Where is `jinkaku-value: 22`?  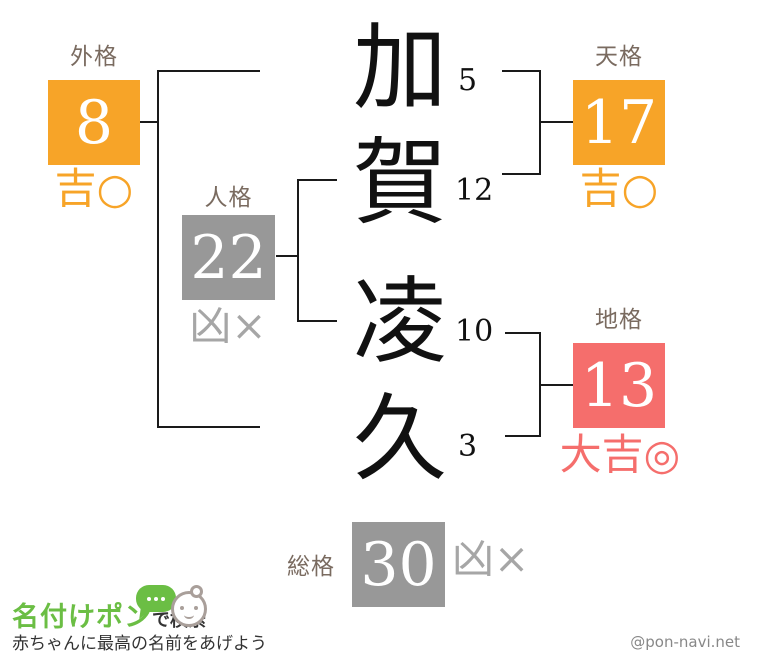 jinkaku-value: 22 is located at coordinates (228, 257).